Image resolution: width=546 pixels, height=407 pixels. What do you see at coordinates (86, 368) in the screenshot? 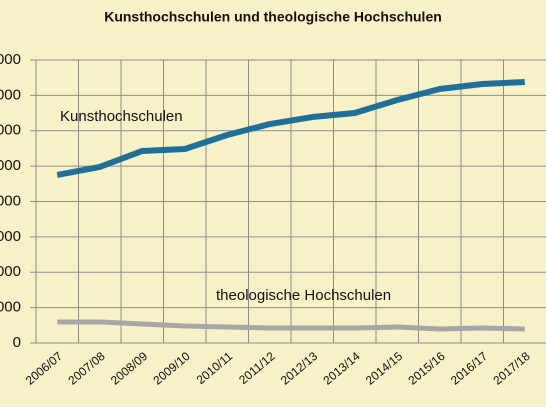
I see `x-tick-label: 2007/08` at bounding box center [86, 368].